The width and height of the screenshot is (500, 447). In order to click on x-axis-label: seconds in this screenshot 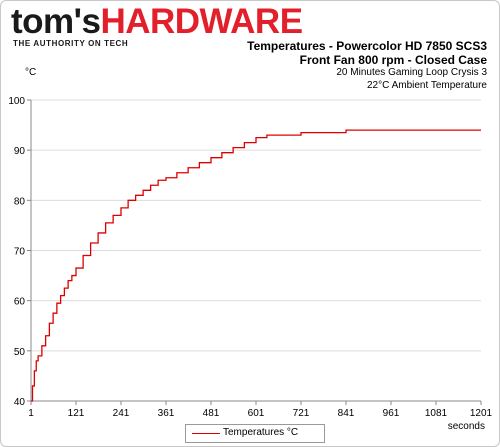, I will do `click(466, 426)`.